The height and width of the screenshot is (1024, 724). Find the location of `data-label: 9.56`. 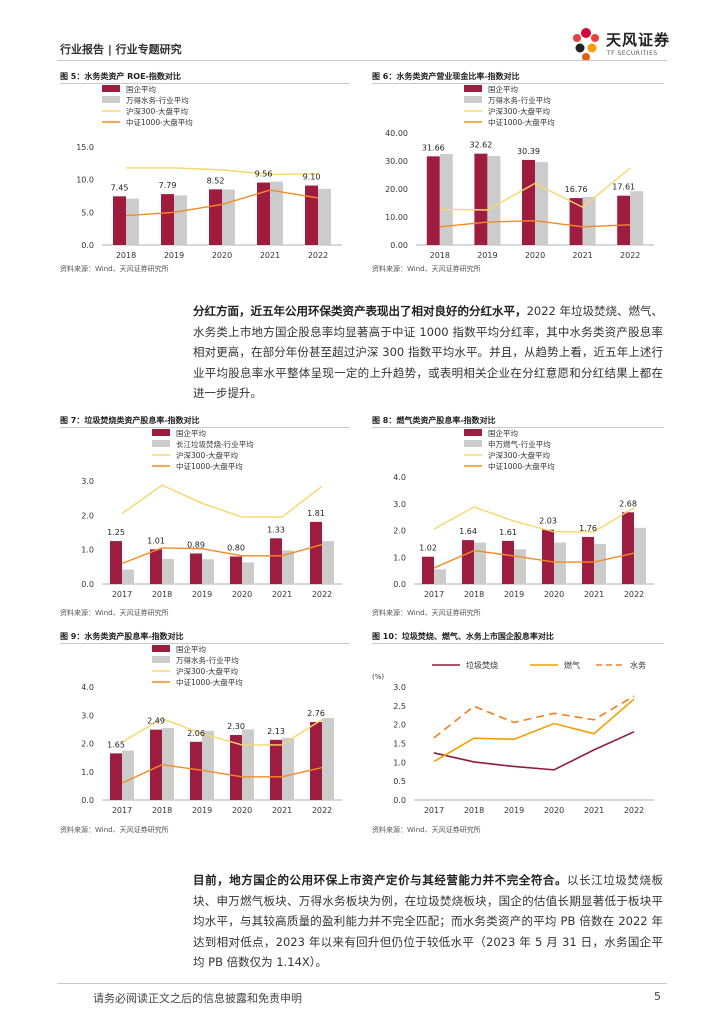

data-label: 9.56 is located at coordinates (264, 174).